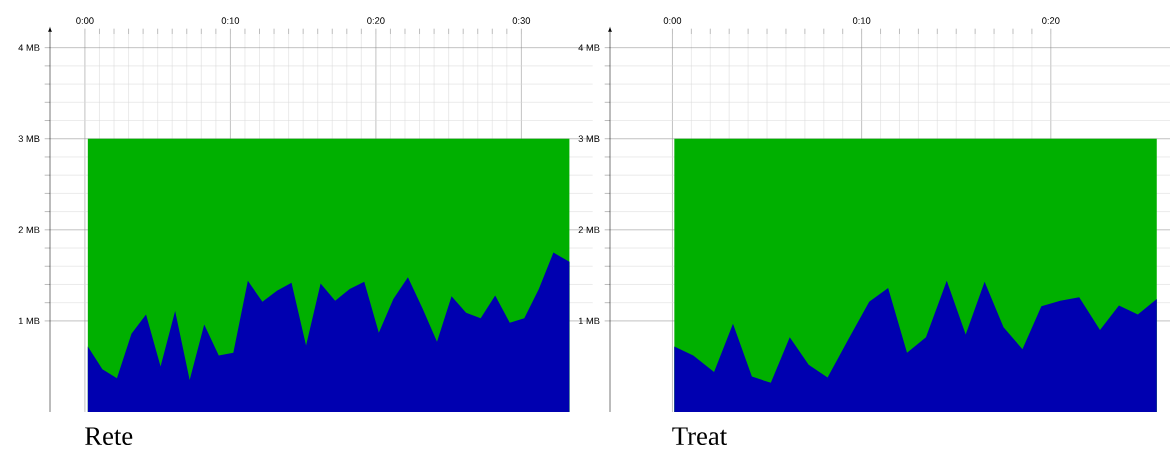 The image size is (1176, 464). Describe the element at coordinates (699, 436) in the screenshot. I see `text: Treat` at that location.